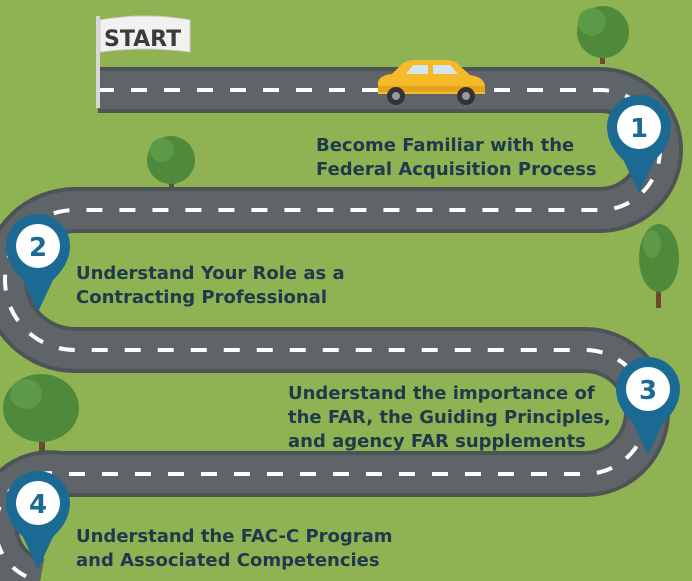 The width and height of the screenshot is (692, 581). Describe the element at coordinates (210, 273) in the screenshot. I see `step-2-line-1: Understand Your Role as a` at that location.